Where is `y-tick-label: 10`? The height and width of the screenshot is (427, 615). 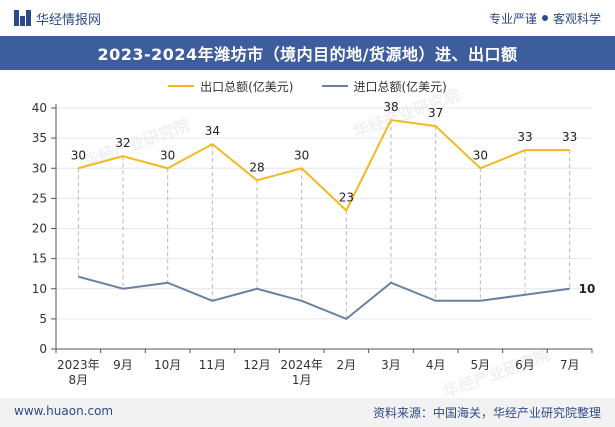 y-tick-label: 10 is located at coordinates (39, 289).